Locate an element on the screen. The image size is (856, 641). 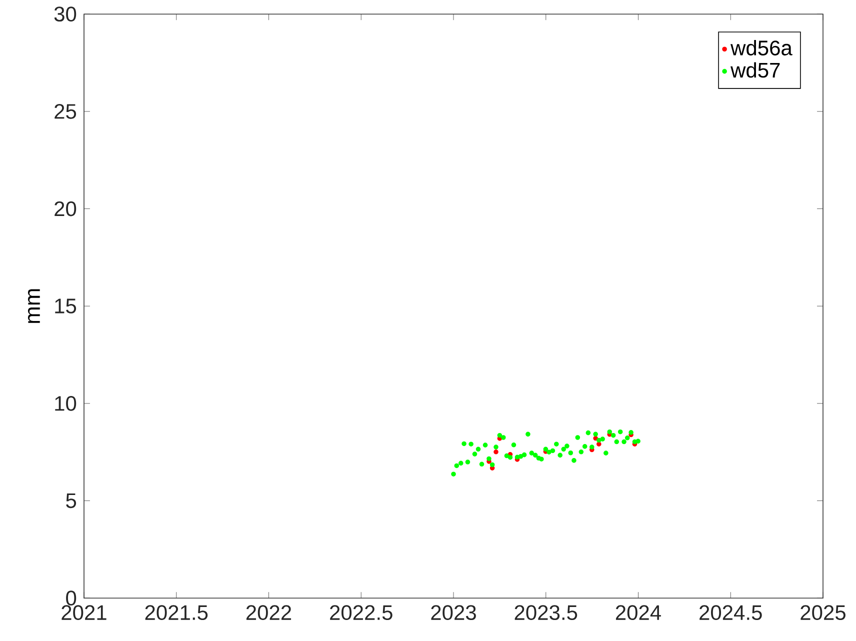
y-tick-label: 15 is located at coordinates (65, 306).